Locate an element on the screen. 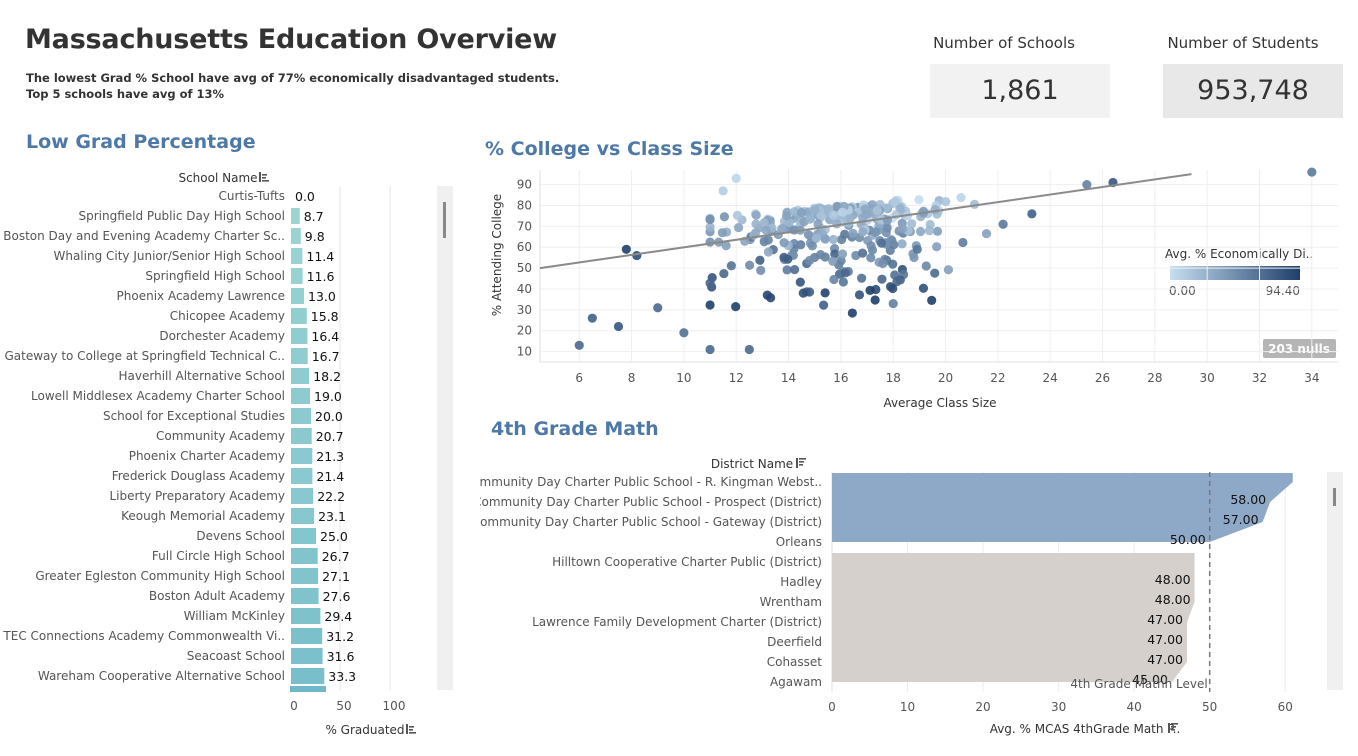  school-name-label: Keough Memorial Academy is located at coordinates (203, 516).